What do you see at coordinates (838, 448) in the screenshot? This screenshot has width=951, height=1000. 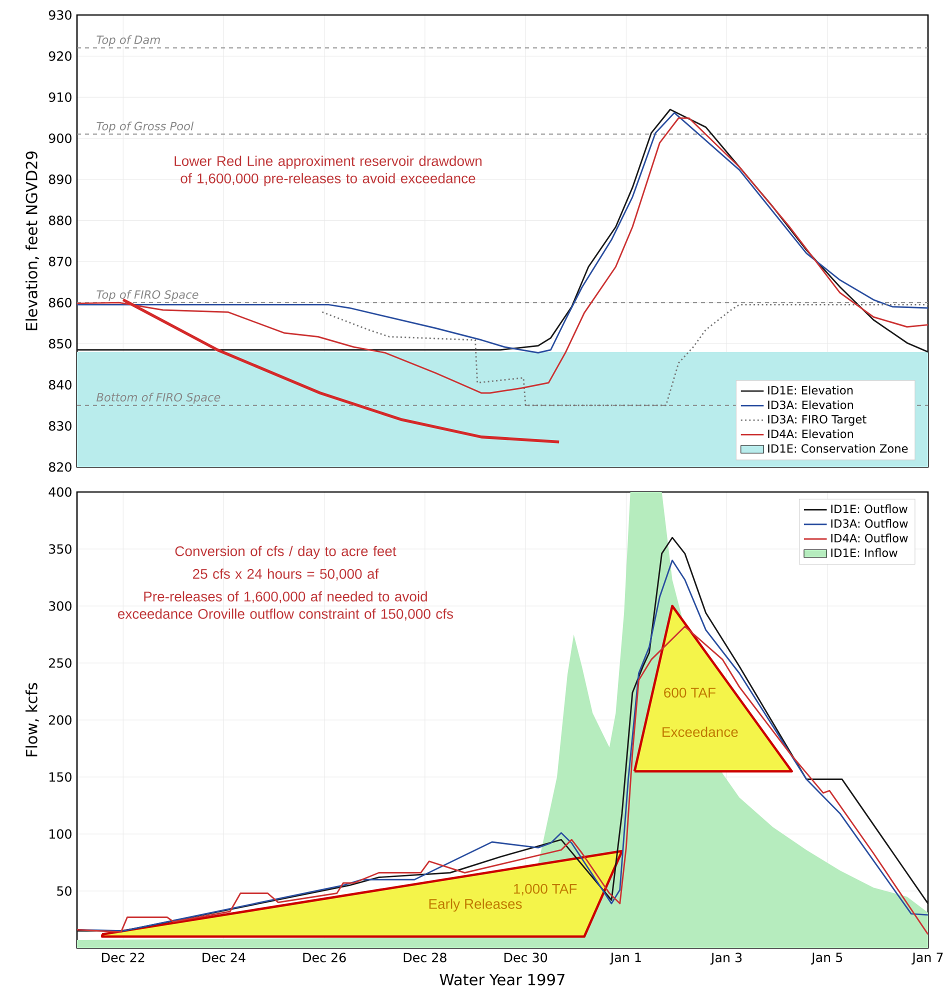 I see `legend-label: ID1E: Conservation Zone` at bounding box center [838, 448].